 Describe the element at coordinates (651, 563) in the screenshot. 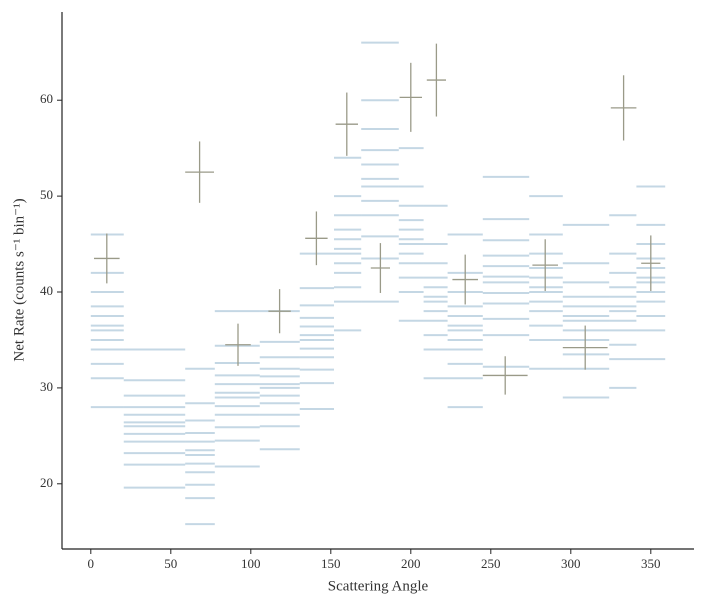

I see `x-tick-label: 350` at that location.